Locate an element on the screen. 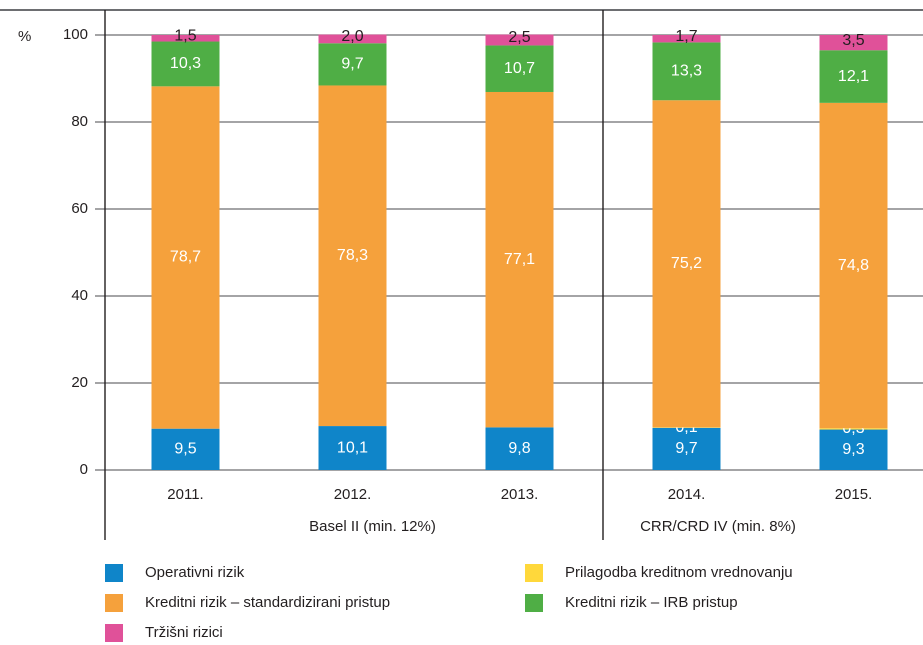 The height and width of the screenshot is (645, 923). data-label: 3,5 is located at coordinates (853, 40).